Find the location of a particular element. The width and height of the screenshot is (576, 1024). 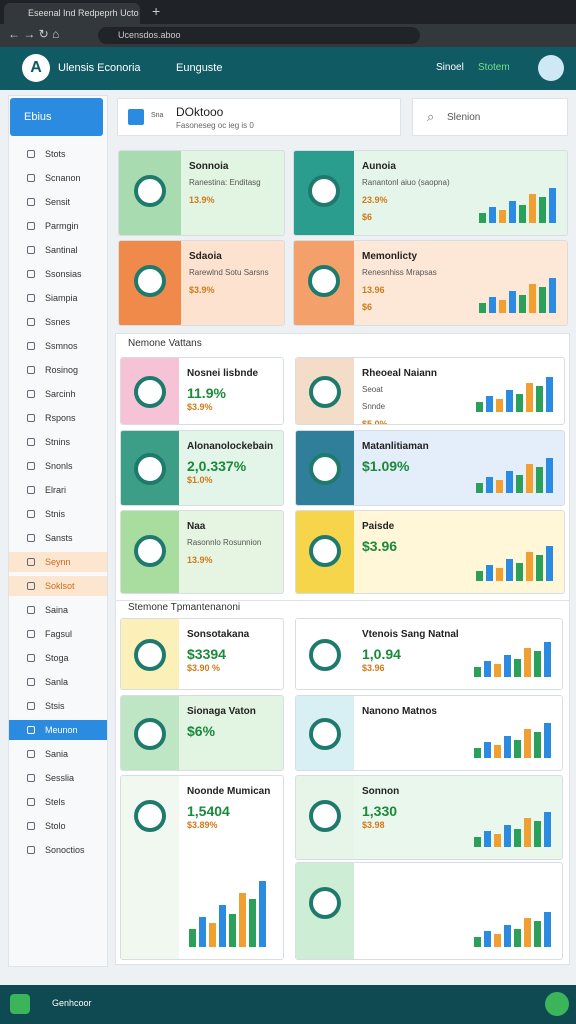

menu: Eunguste is located at coordinates (199, 68).